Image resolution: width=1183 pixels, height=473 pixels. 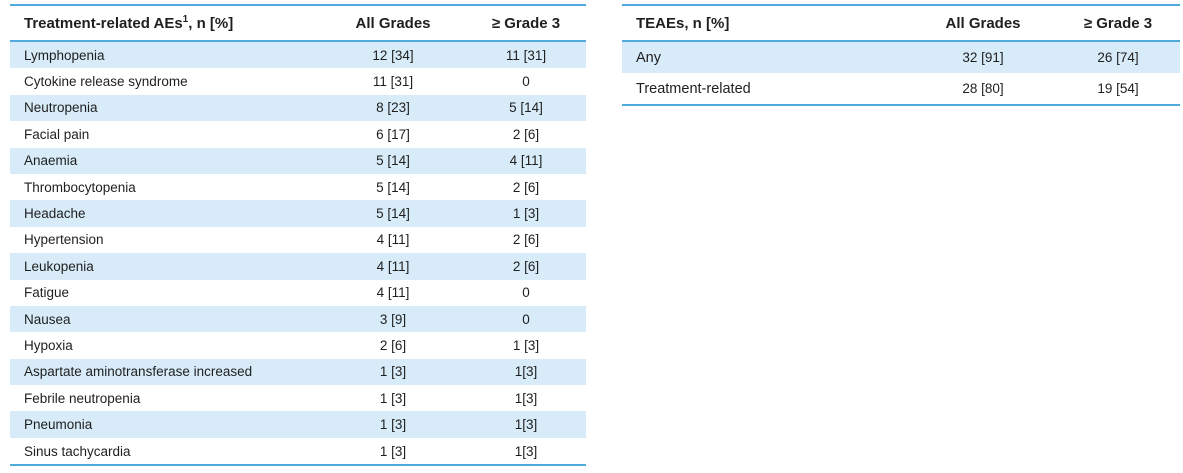 I want to click on table-row: Hypertension 4 [11] 2 [6], so click(x=298, y=240).